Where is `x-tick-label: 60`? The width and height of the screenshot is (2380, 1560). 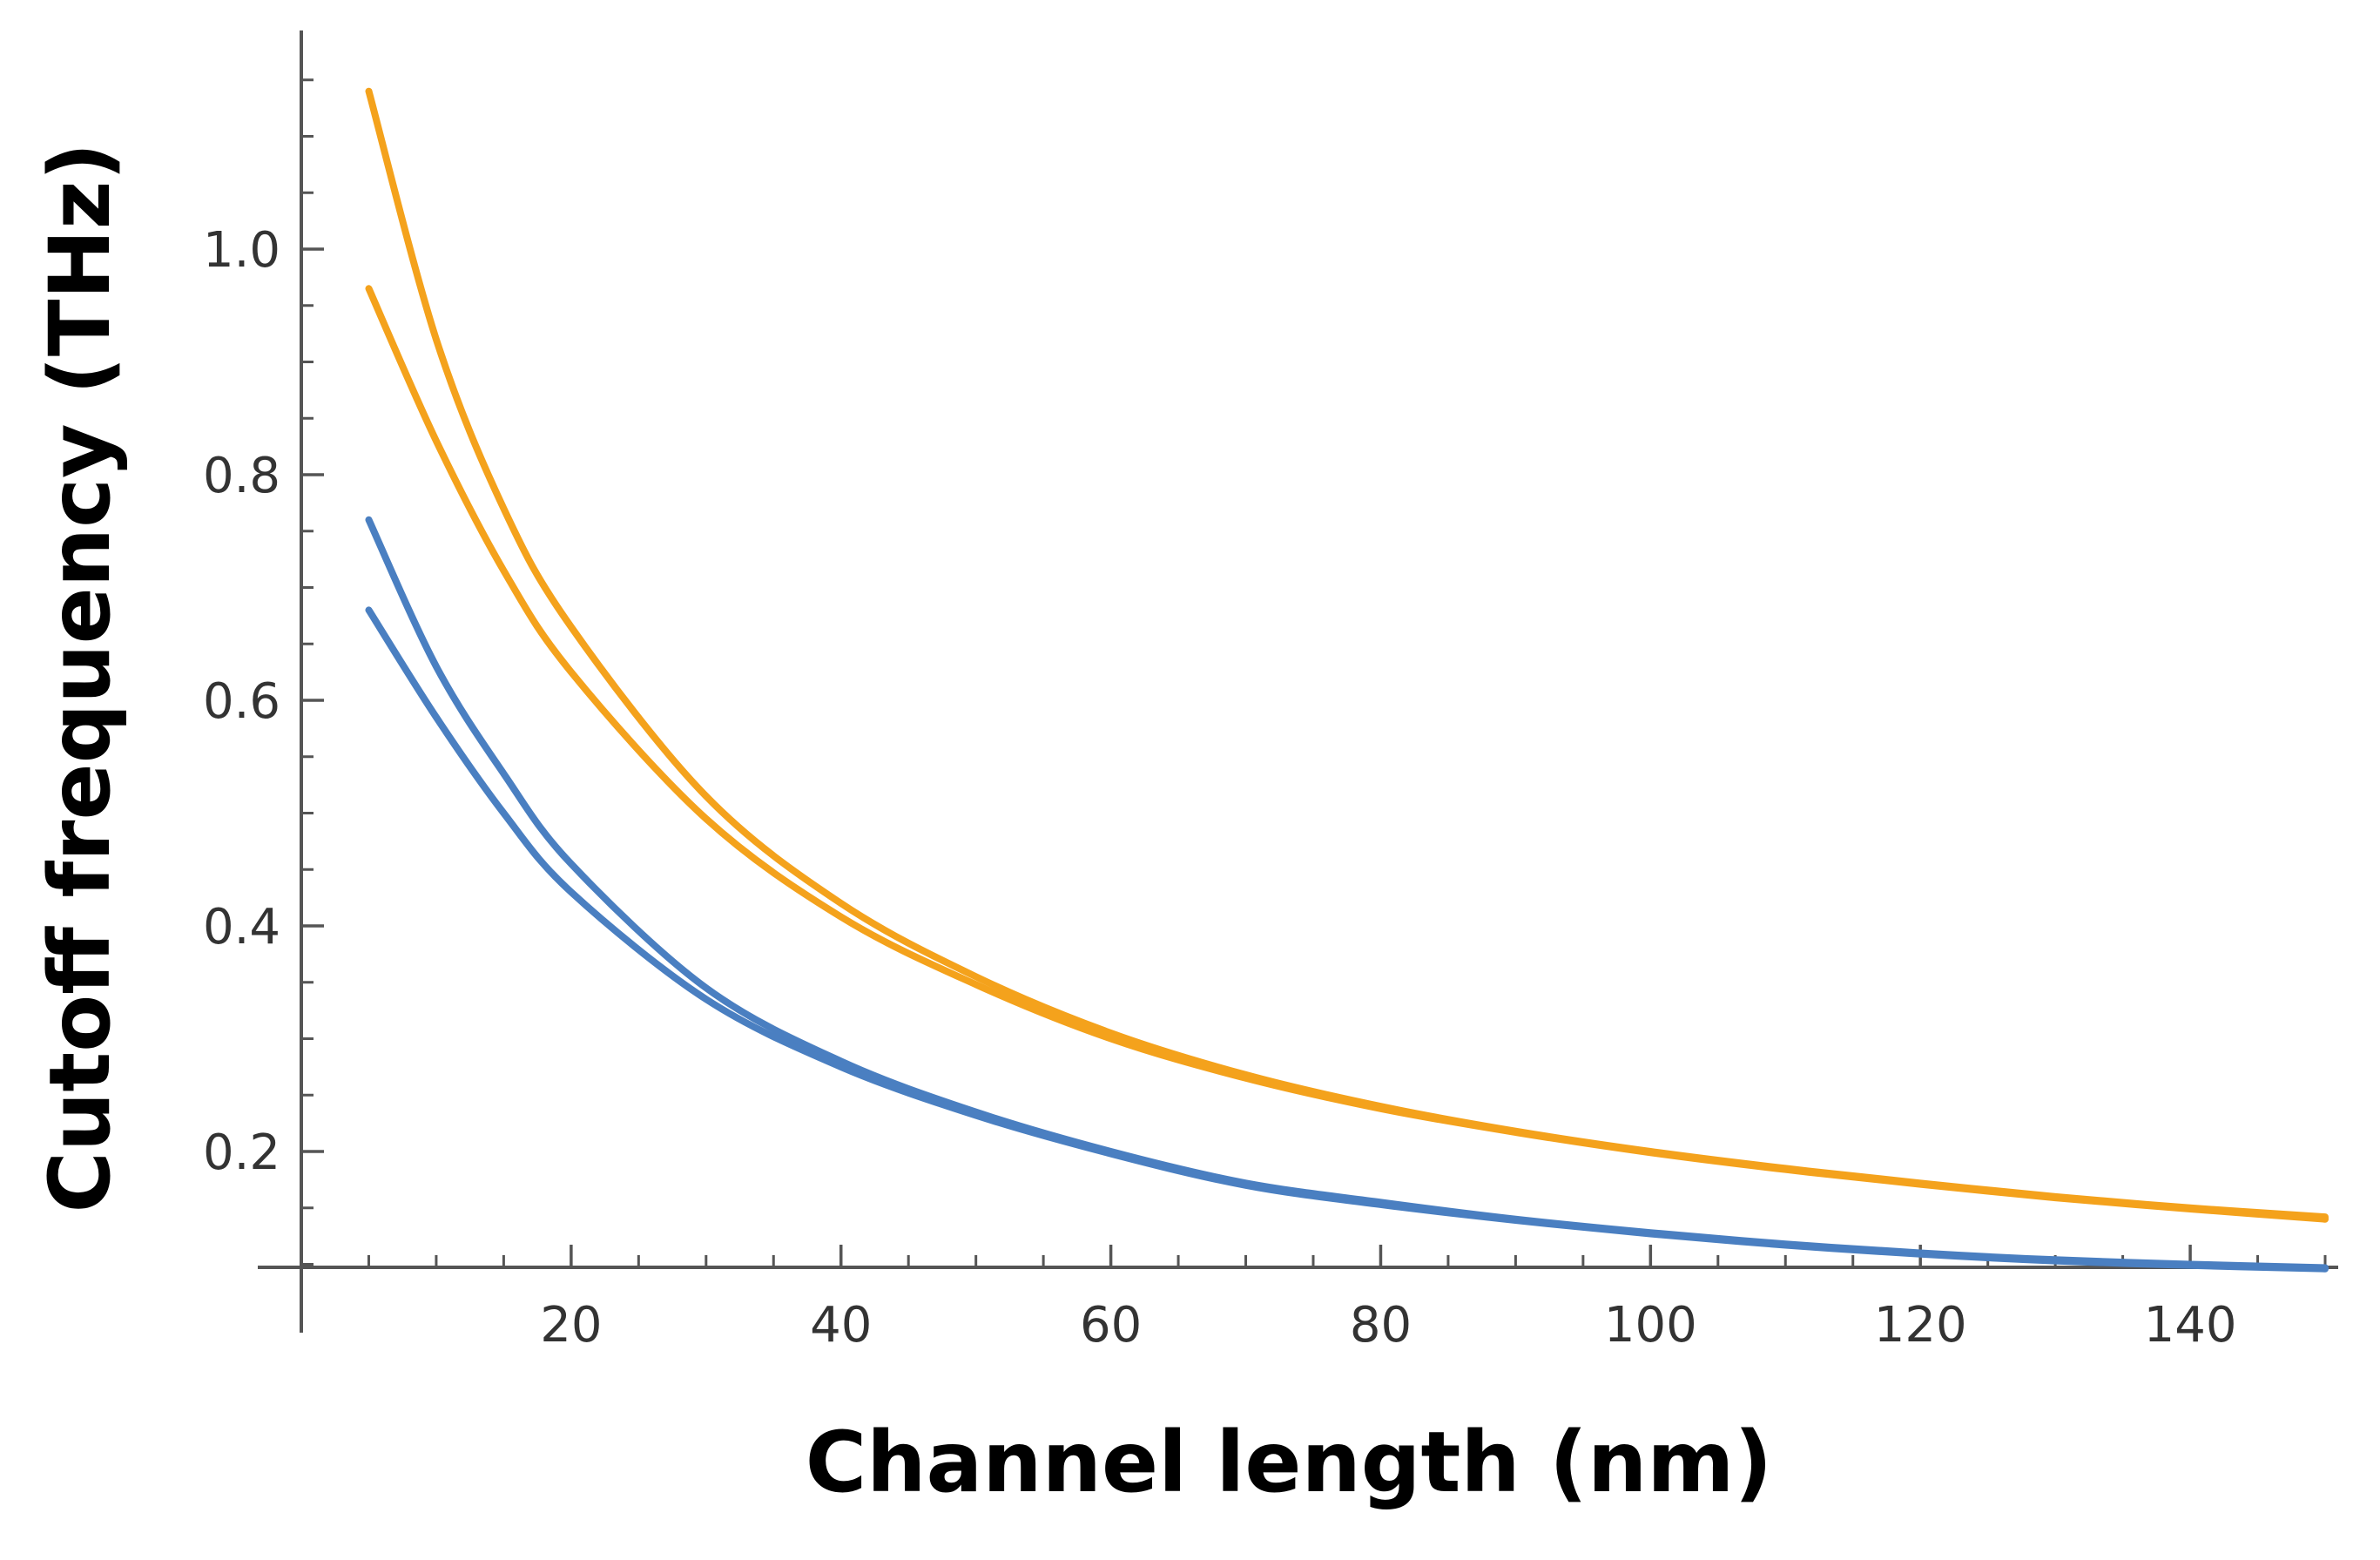
x-tick-label: 60 is located at coordinates (1111, 1325).